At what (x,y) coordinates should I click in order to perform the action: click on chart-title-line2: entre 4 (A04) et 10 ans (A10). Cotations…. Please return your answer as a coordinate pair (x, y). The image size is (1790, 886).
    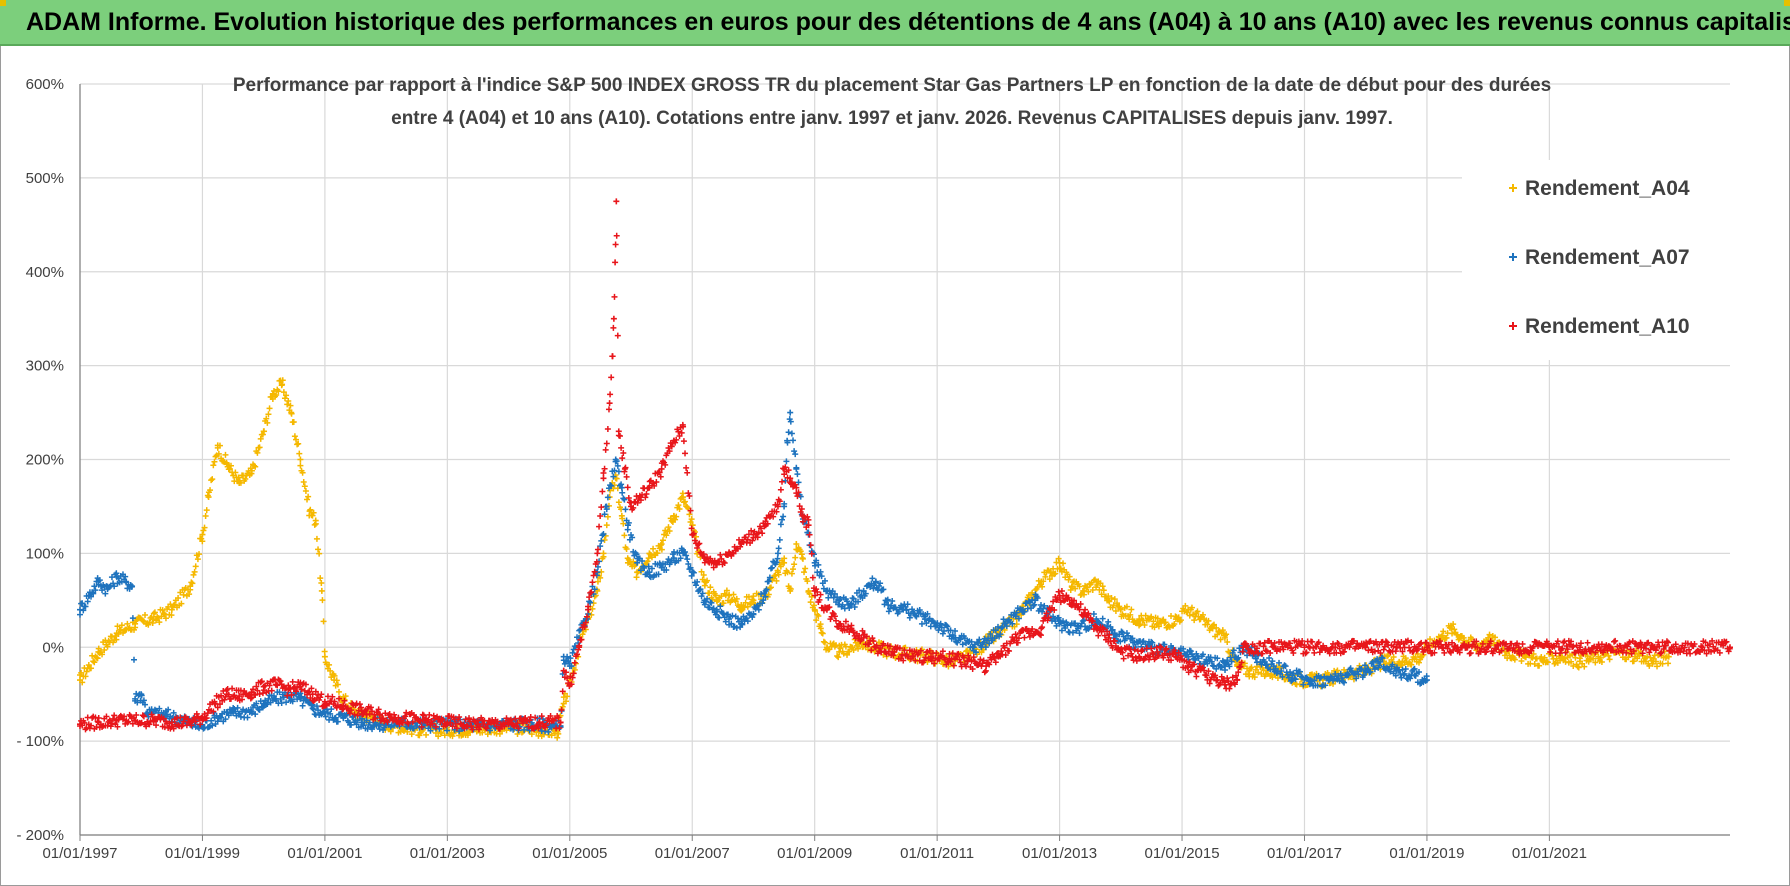
    Looking at the image, I should click on (892, 118).